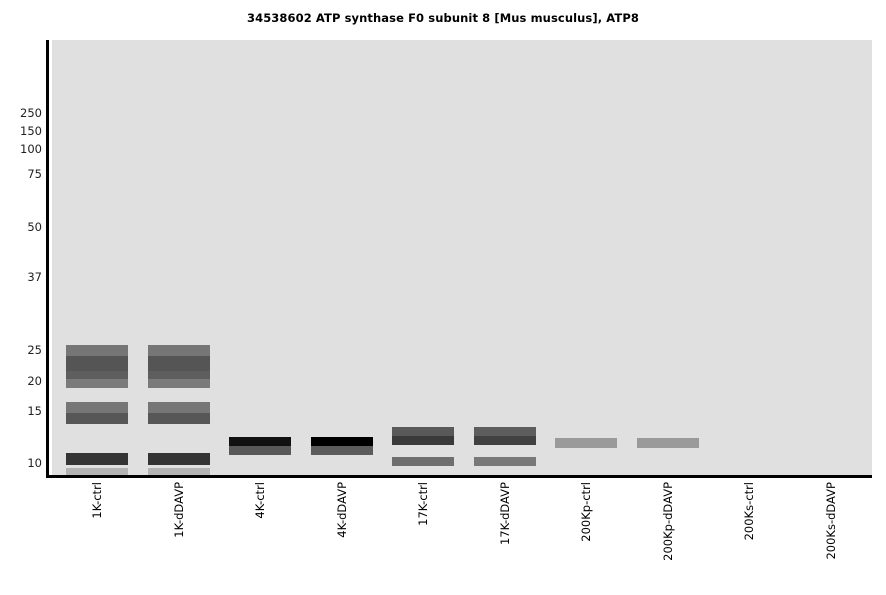  What do you see at coordinates (34, 350) in the screenshot?
I see `y-tick-label-25: 25` at bounding box center [34, 350].